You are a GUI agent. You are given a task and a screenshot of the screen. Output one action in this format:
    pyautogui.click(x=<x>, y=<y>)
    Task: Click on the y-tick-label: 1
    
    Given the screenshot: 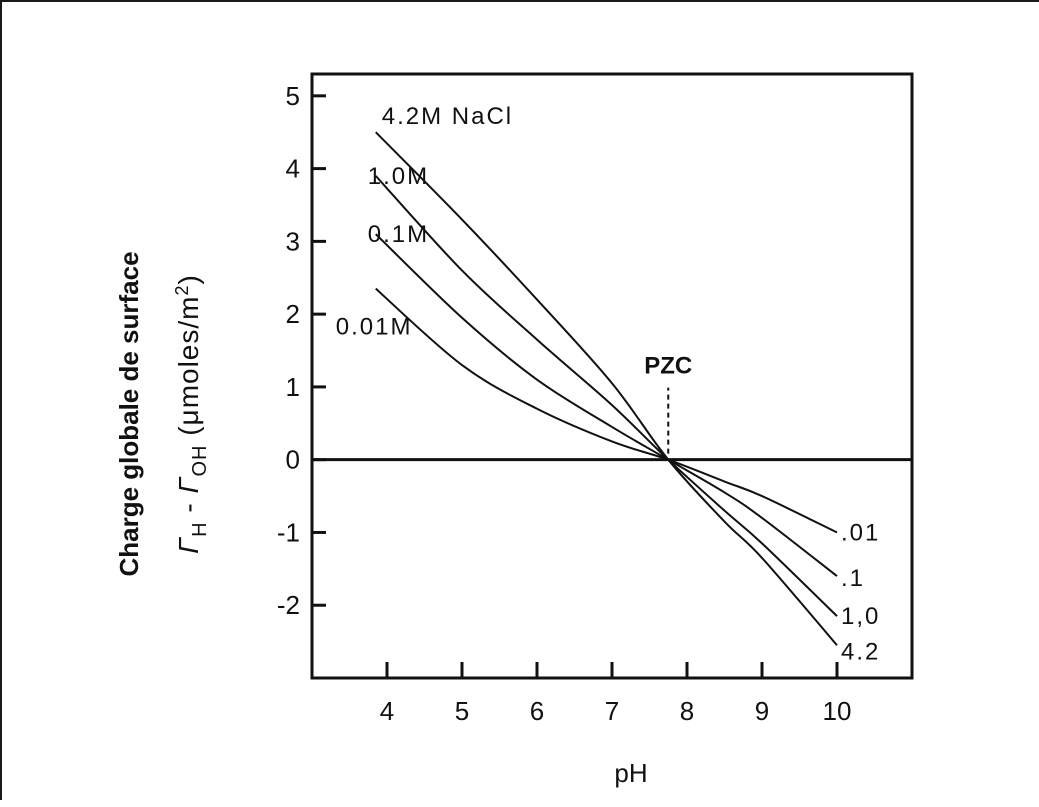 What is the action you would take?
    pyautogui.click(x=293, y=387)
    